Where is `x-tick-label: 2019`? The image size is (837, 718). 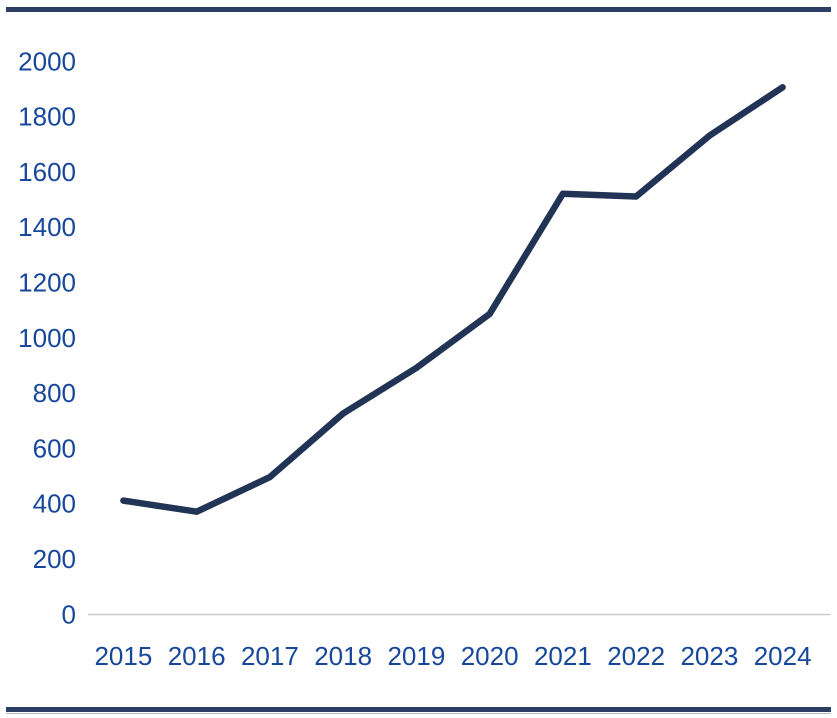
x-tick-label: 2019 is located at coordinates (416, 656).